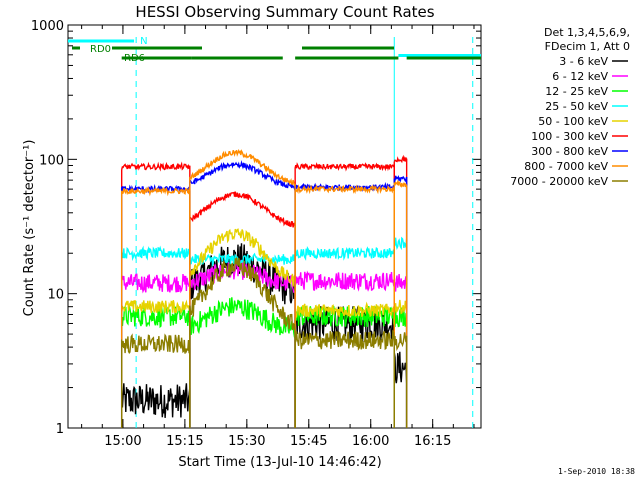 The width and height of the screenshot is (640, 480). Describe the element at coordinates (583, 61) in the screenshot. I see `legend-label: 3 - 6 keV` at that location.